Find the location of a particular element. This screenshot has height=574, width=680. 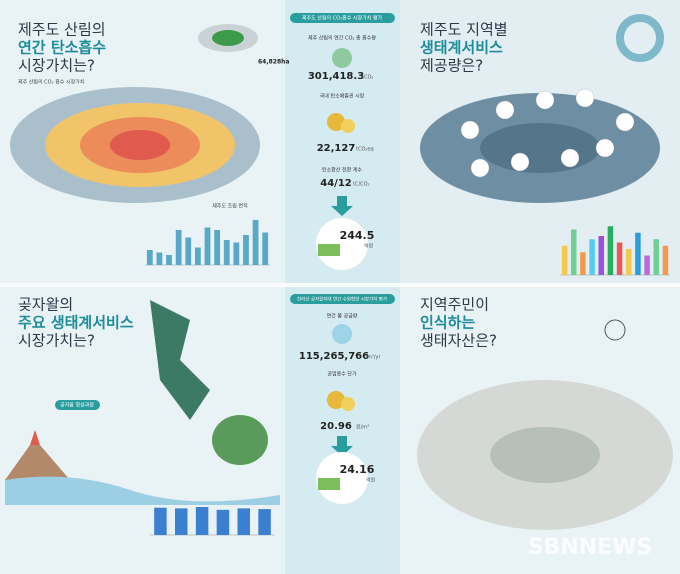

title: 제주도 산림의 is located at coordinates (62, 30).